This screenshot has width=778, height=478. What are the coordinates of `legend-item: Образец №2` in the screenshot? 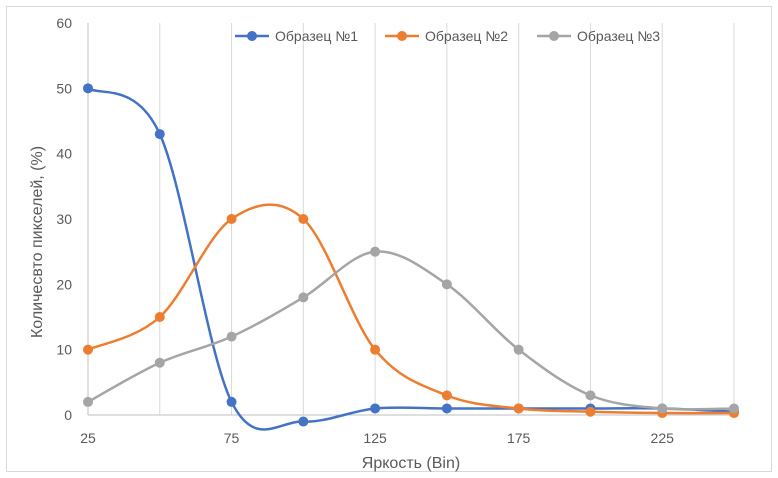 It's located at (446, 36).